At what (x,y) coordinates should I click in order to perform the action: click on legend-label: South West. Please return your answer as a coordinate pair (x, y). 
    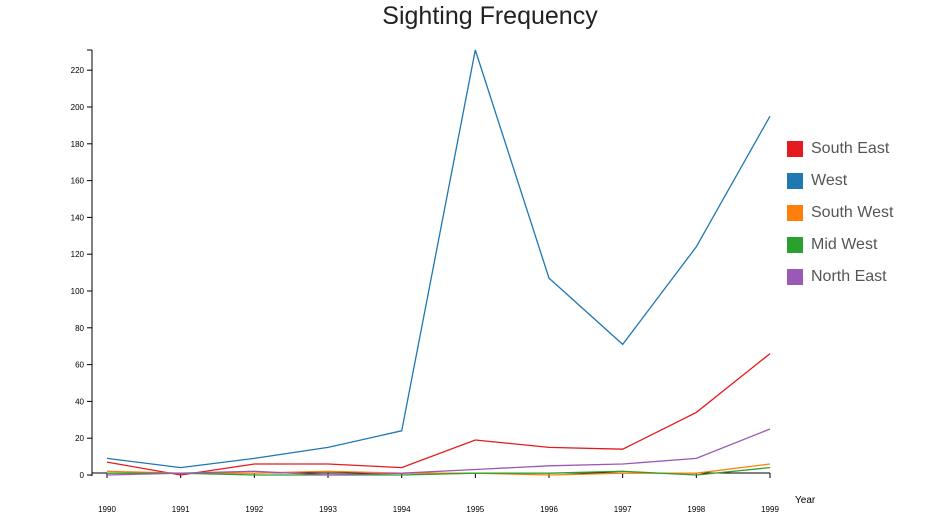
    Looking at the image, I should click on (852, 212).